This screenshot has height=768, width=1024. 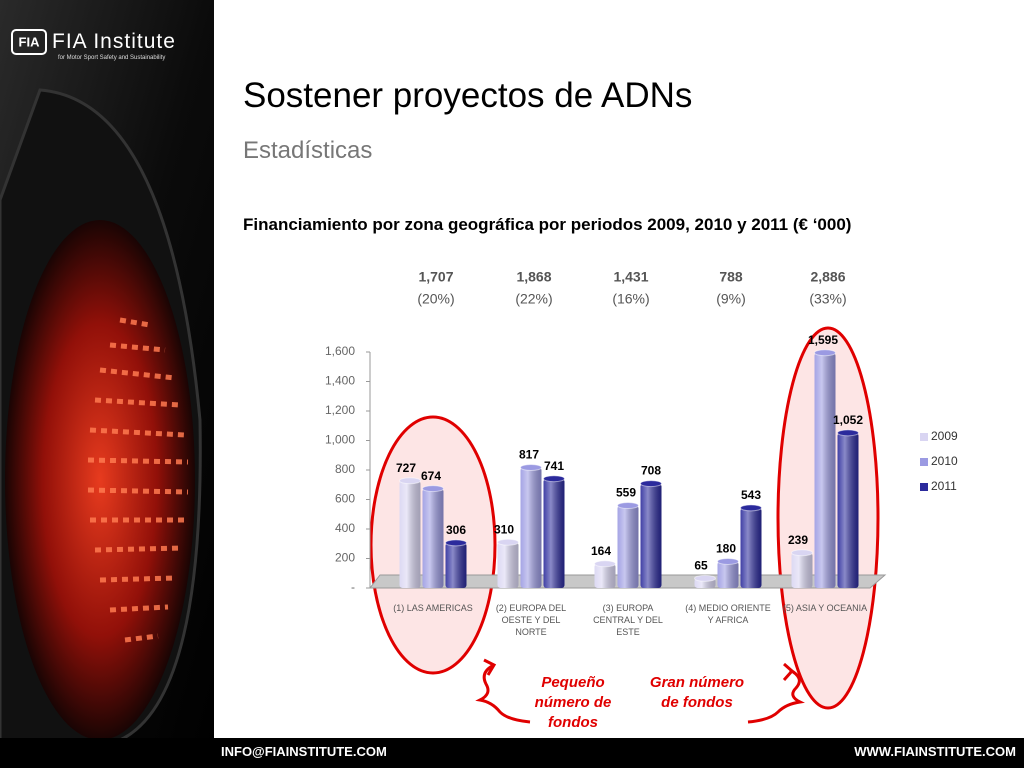 What do you see at coordinates (406, 468) in the screenshot?
I see `value-label: 727` at bounding box center [406, 468].